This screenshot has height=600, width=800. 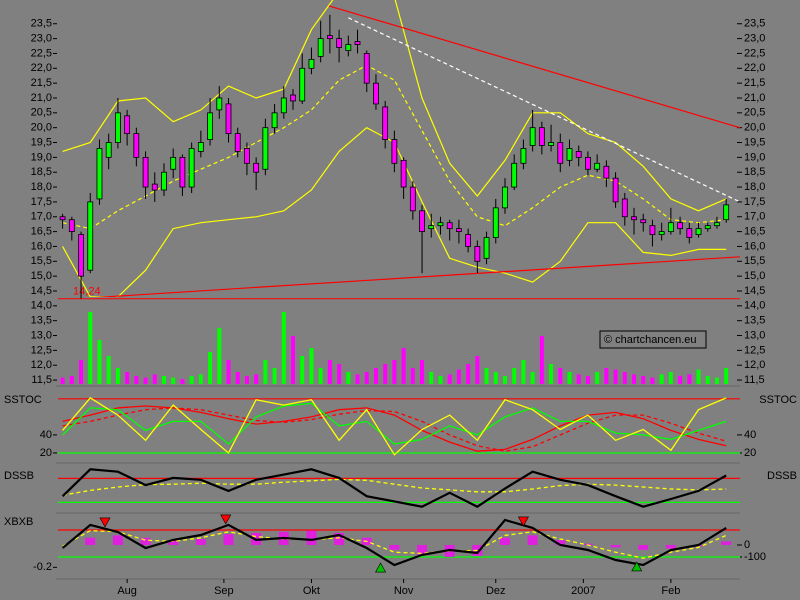 I want to click on y-tick-label: 18,0, so click(x=754, y=187).